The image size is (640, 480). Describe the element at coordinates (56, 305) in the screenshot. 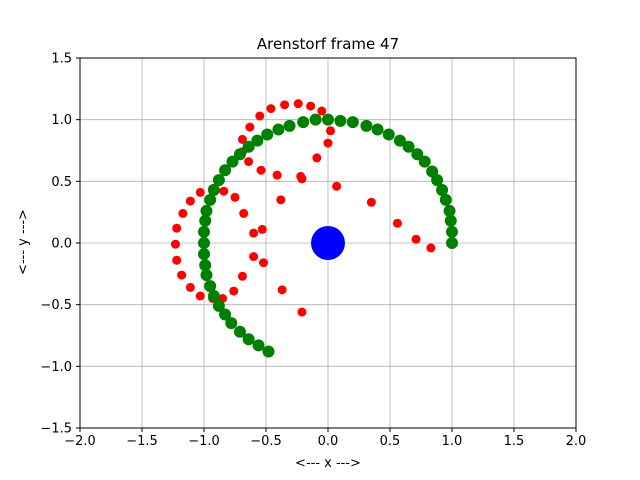

I see `y-tick-label: −0.5` at that location.